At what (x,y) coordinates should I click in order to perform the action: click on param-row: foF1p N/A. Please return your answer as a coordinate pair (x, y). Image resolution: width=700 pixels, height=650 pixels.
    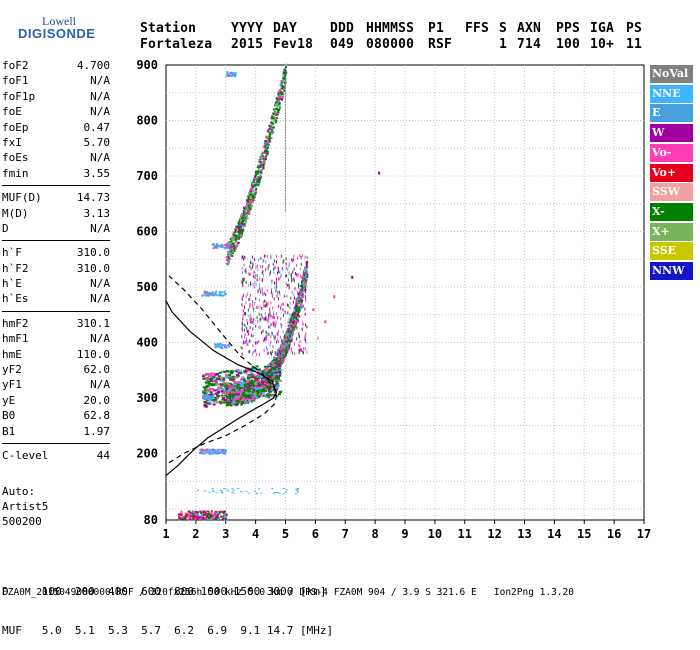
    Looking at the image, I should click on (56, 96).